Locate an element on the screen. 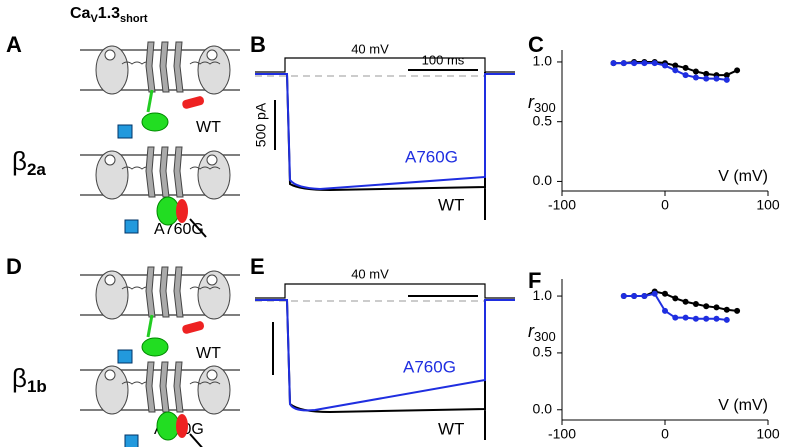 The width and height of the screenshot is (787, 447). construct-title: CaV1.3short is located at coordinates (109, 15).